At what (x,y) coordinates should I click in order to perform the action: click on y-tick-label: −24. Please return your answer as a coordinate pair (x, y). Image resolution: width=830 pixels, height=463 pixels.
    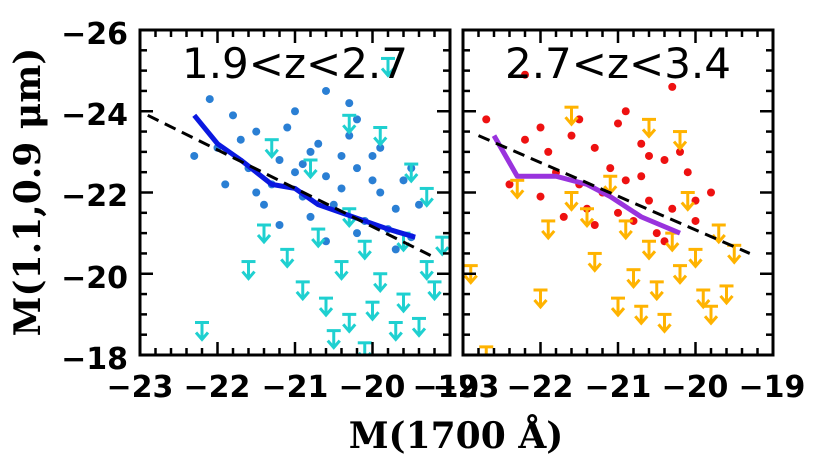
    Looking at the image, I should click on (94, 115).